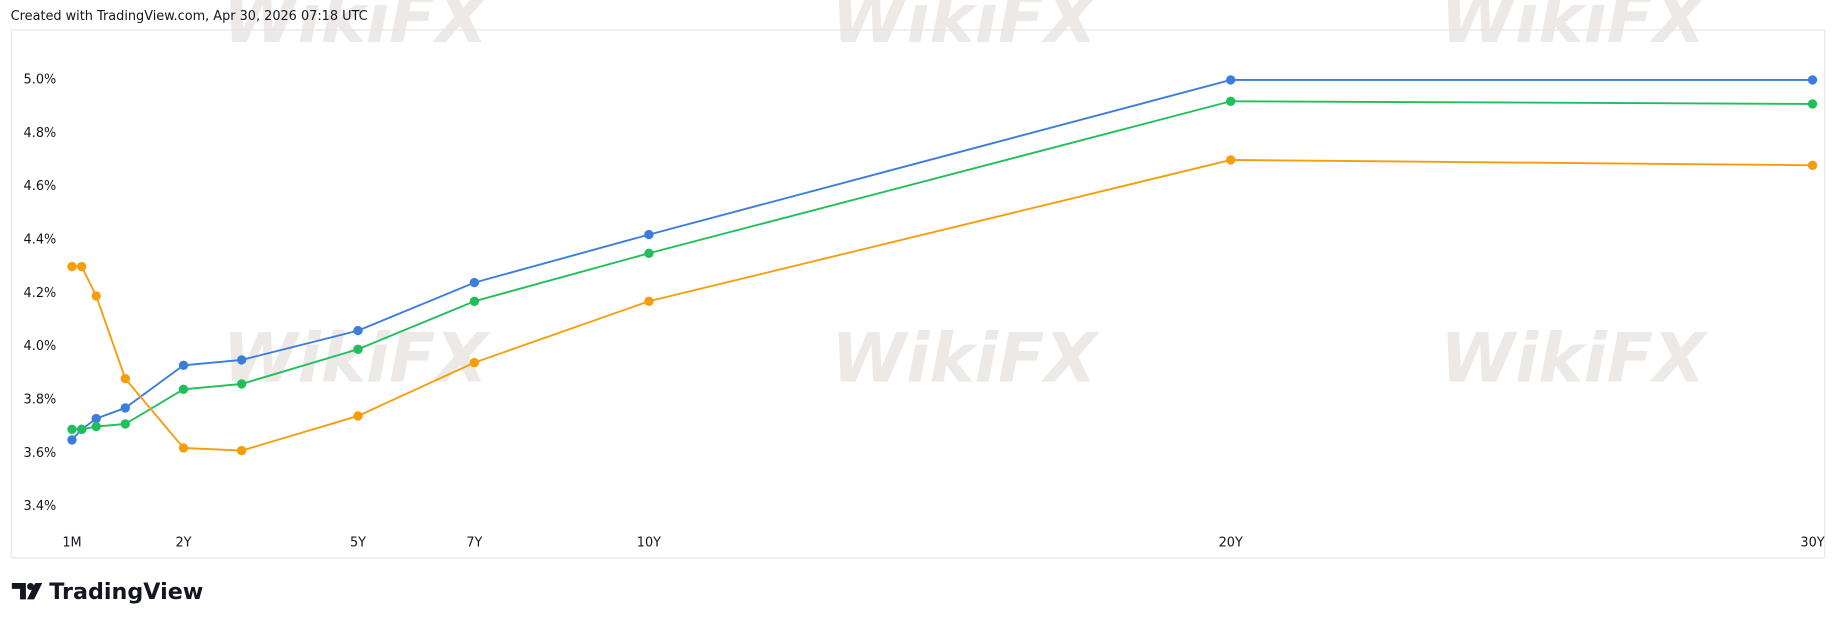 The width and height of the screenshot is (1836, 624). Describe the element at coordinates (40, 293) in the screenshot. I see `y-tick-label: 4.2%` at that location.